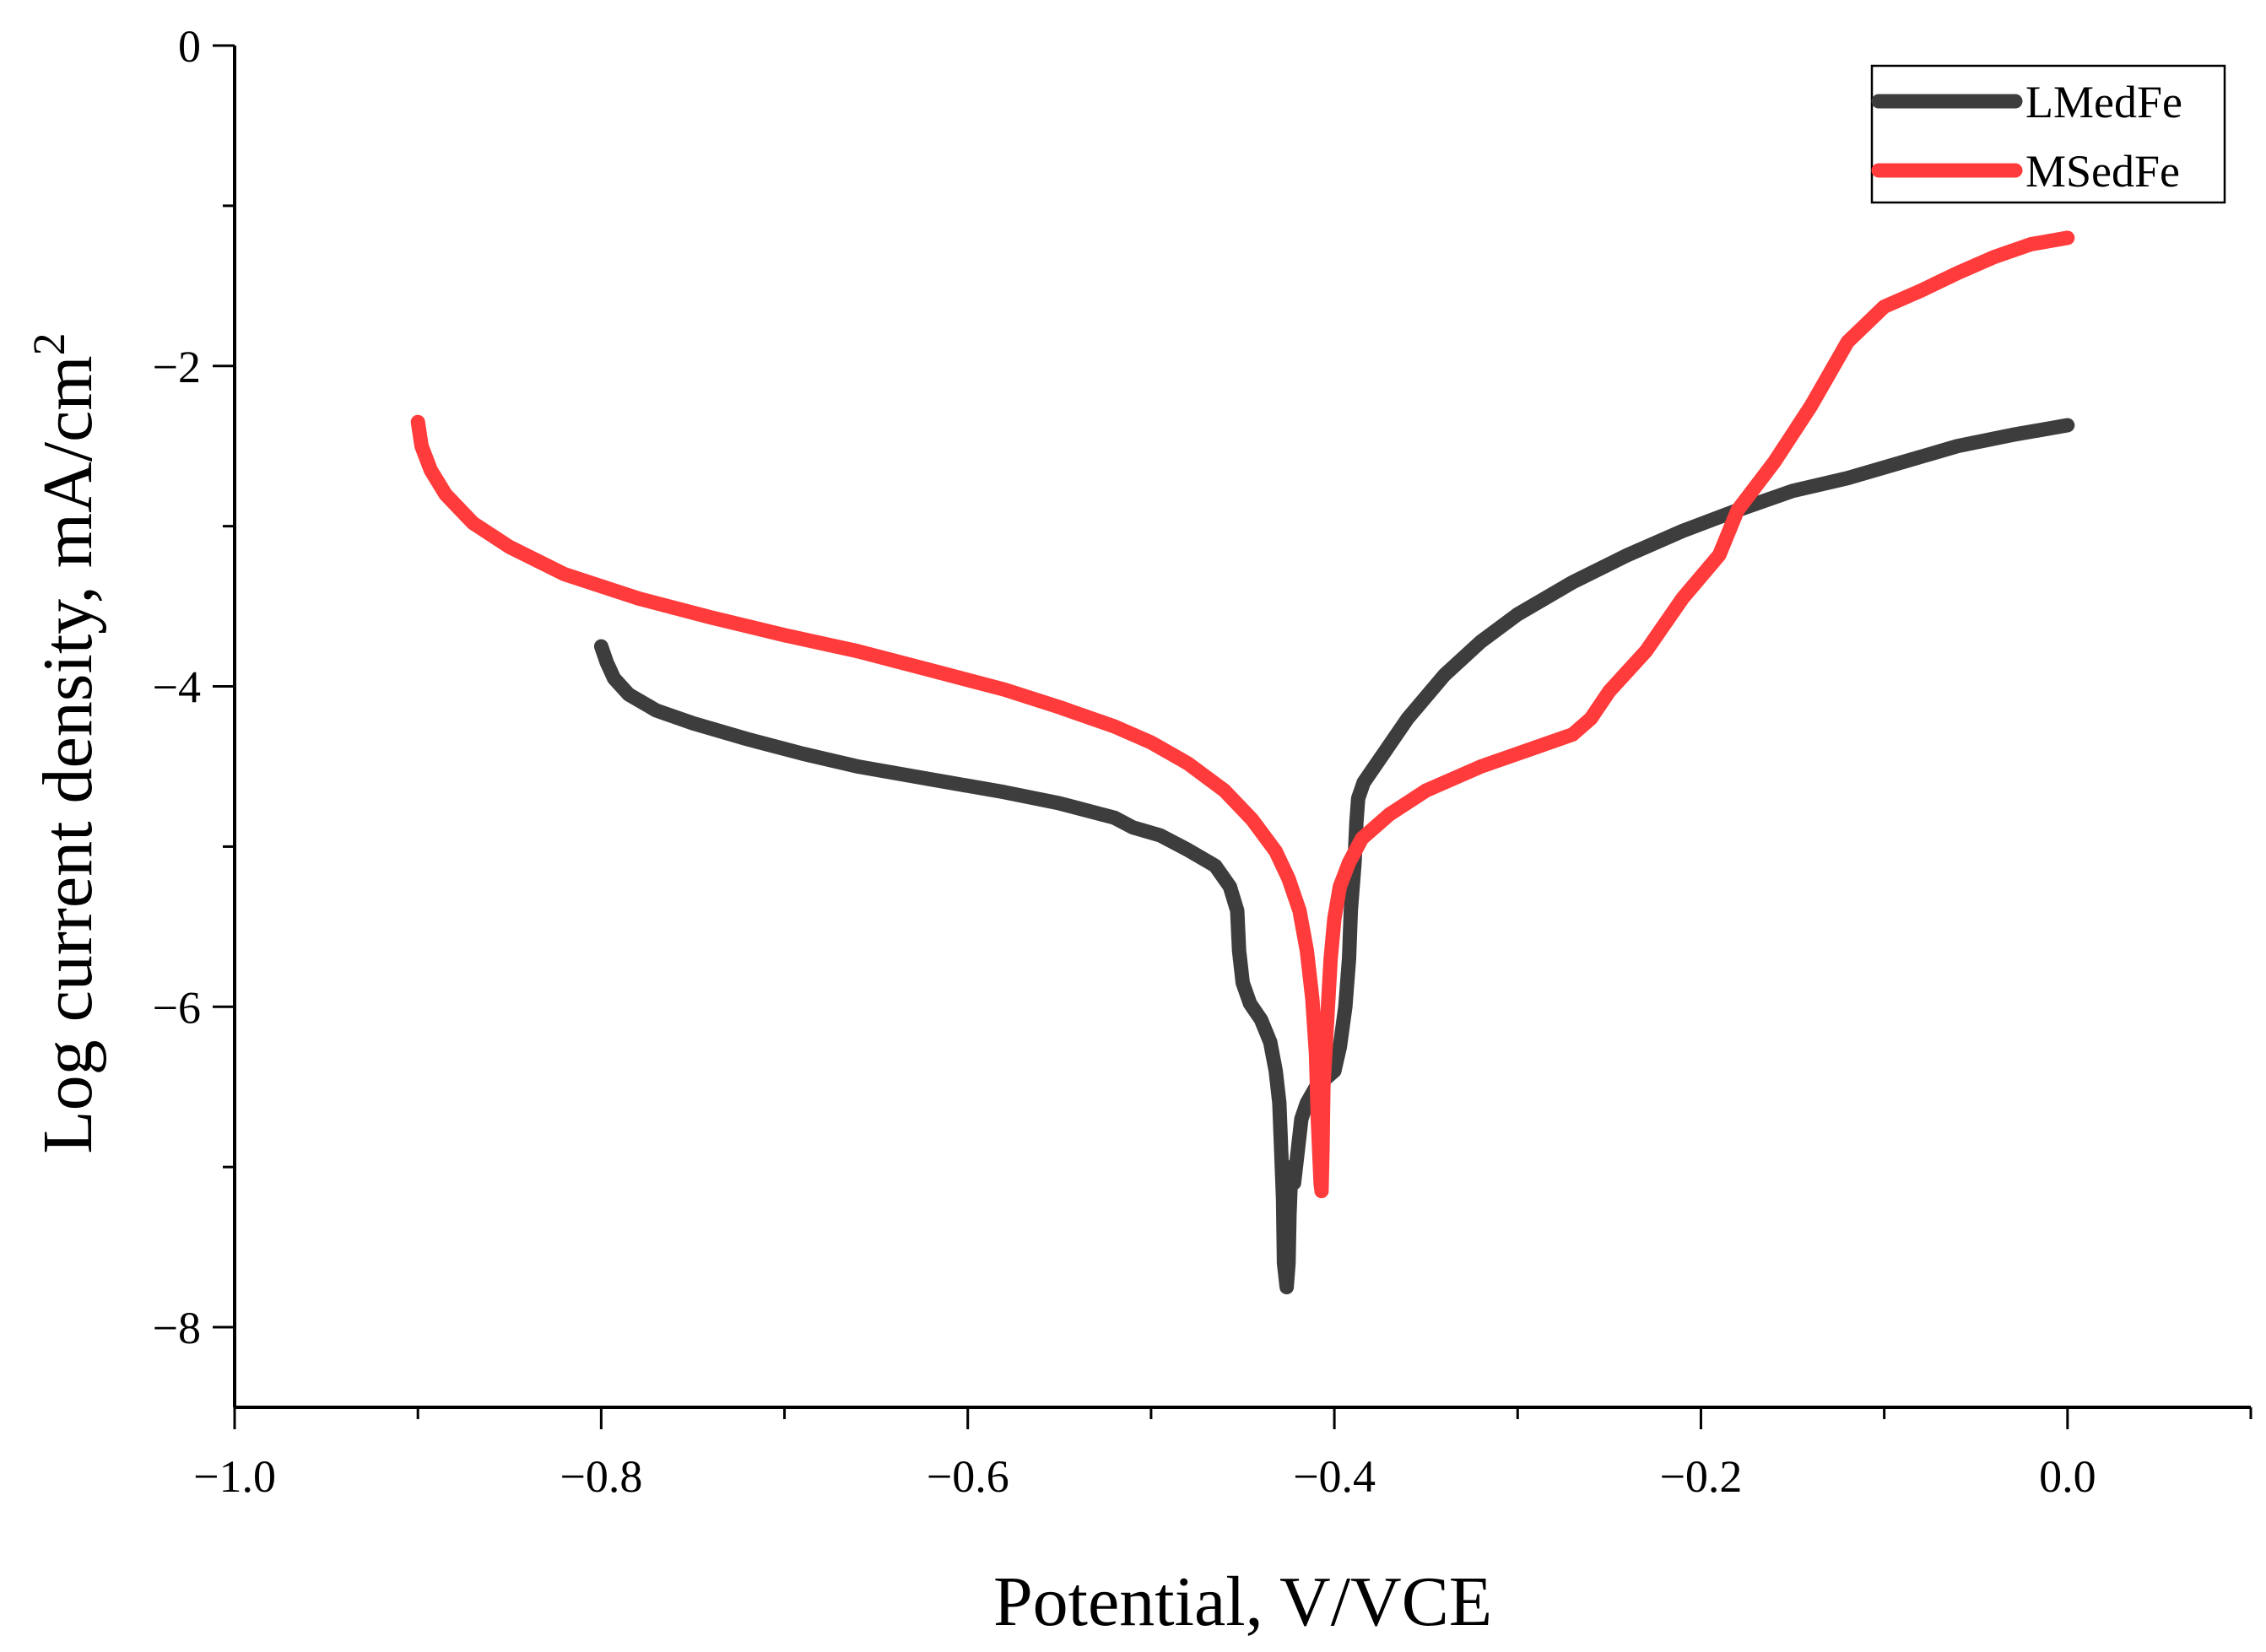  I want to click on y-axis-title-superscript: 2, so click(49, 343).